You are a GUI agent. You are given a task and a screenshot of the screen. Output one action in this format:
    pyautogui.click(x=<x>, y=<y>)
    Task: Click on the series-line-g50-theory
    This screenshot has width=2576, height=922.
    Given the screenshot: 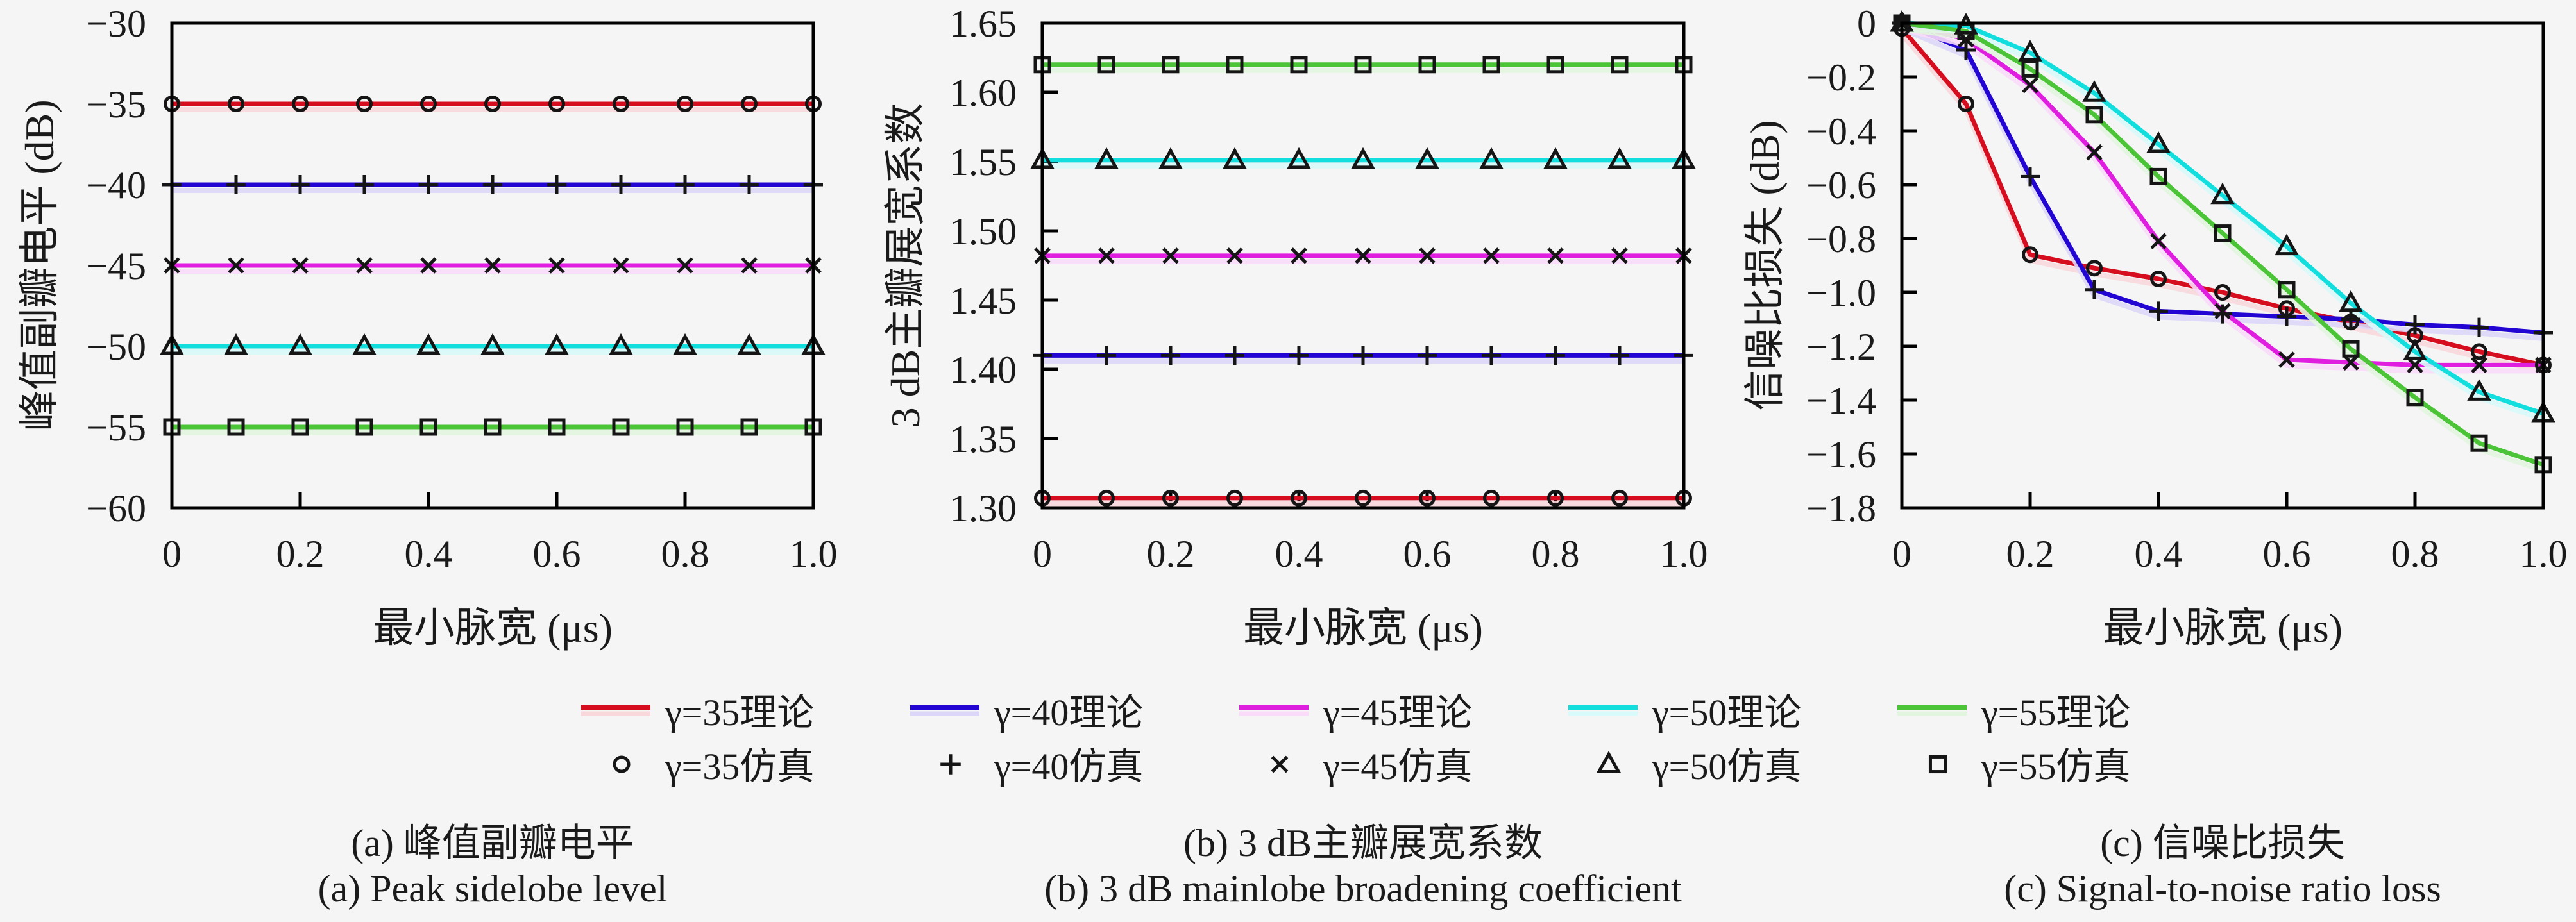 What is the action you would take?
    pyautogui.click(x=2223, y=219)
    